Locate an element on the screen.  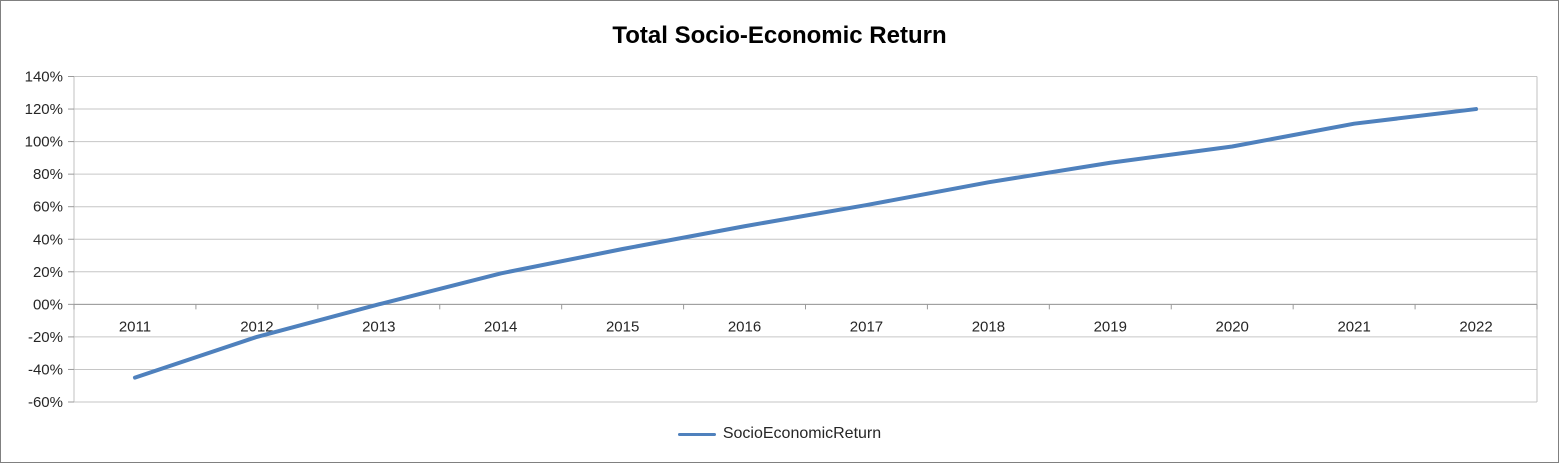
y-axis-label: 20% is located at coordinates (48, 272).